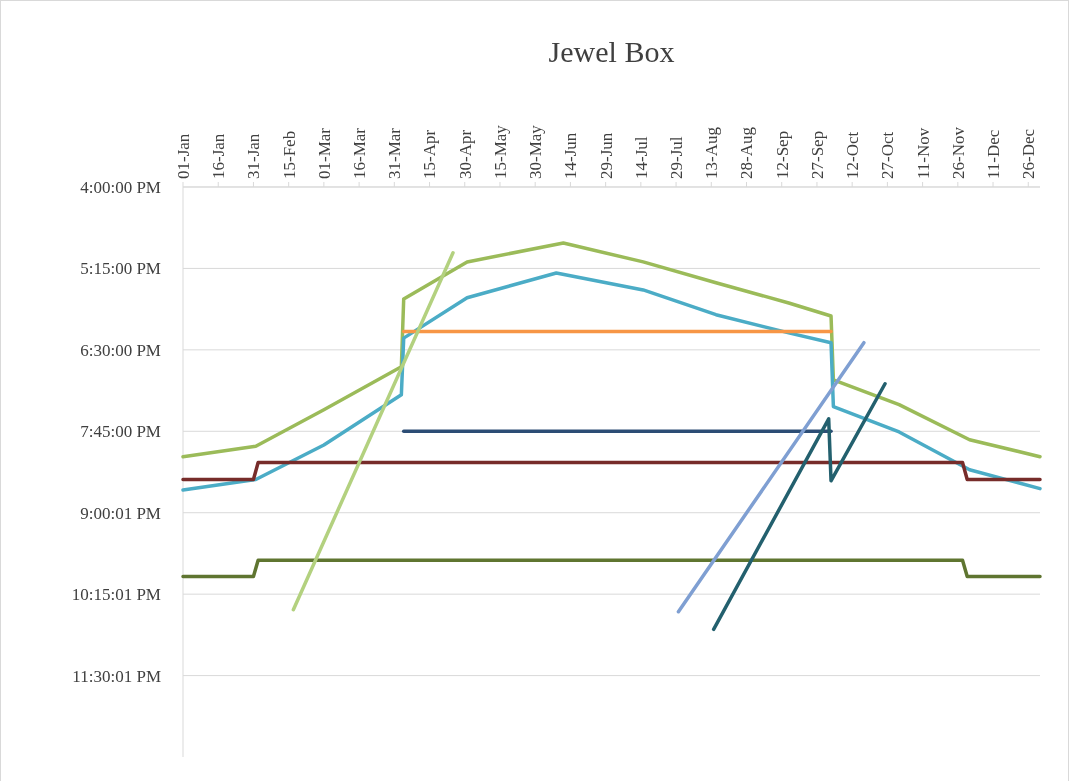 Image resolution: width=1069 pixels, height=781 pixels. What do you see at coordinates (712, 152) in the screenshot?
I see `x-tick-label: 13-Aug` at bounding box center [712, 152].